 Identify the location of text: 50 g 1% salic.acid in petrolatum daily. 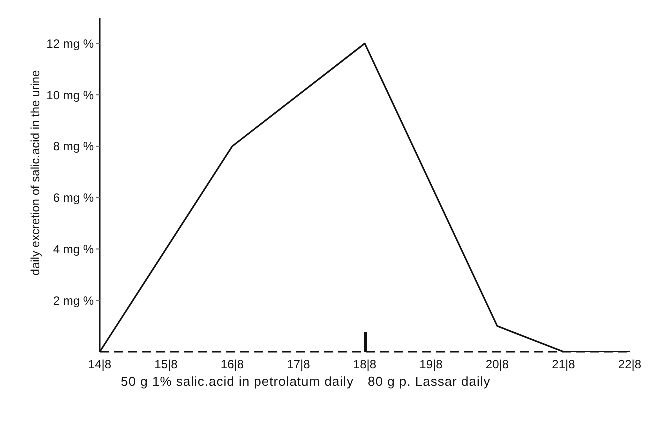
(237, 382).